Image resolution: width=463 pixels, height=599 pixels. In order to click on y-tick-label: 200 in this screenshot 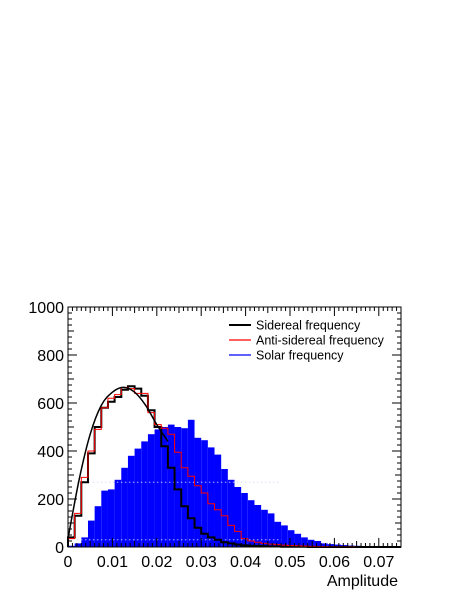, I will do `click(50, 500)`.